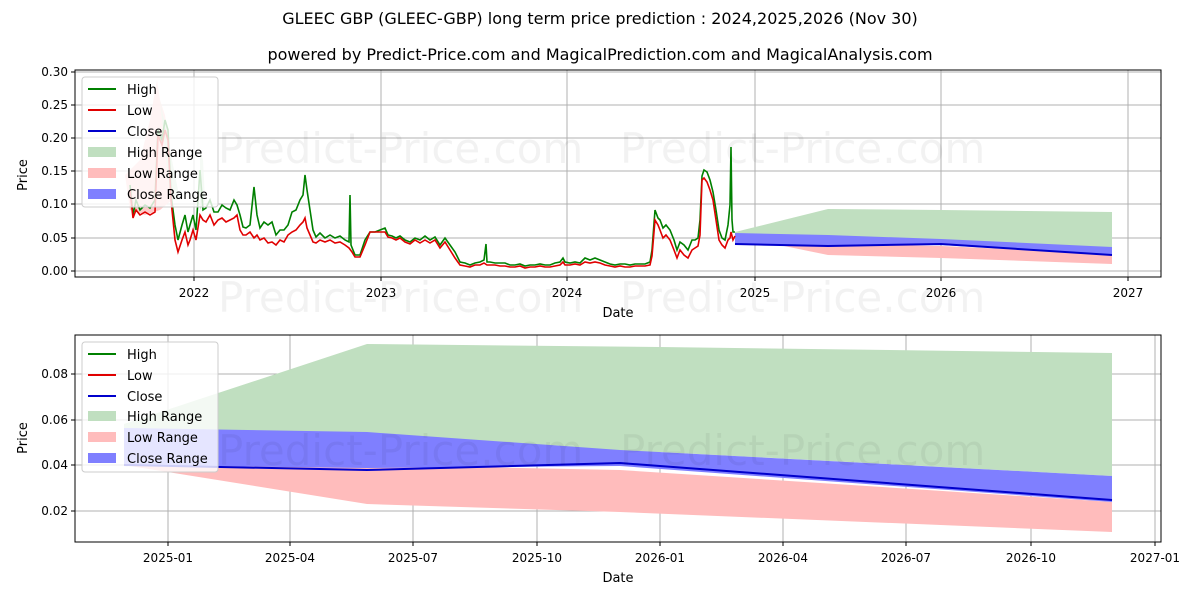  What do you see at coordinates (617, 578) in the screenshot?
I see `bottom-xlabel: Date` at bounding box center [617, 578].